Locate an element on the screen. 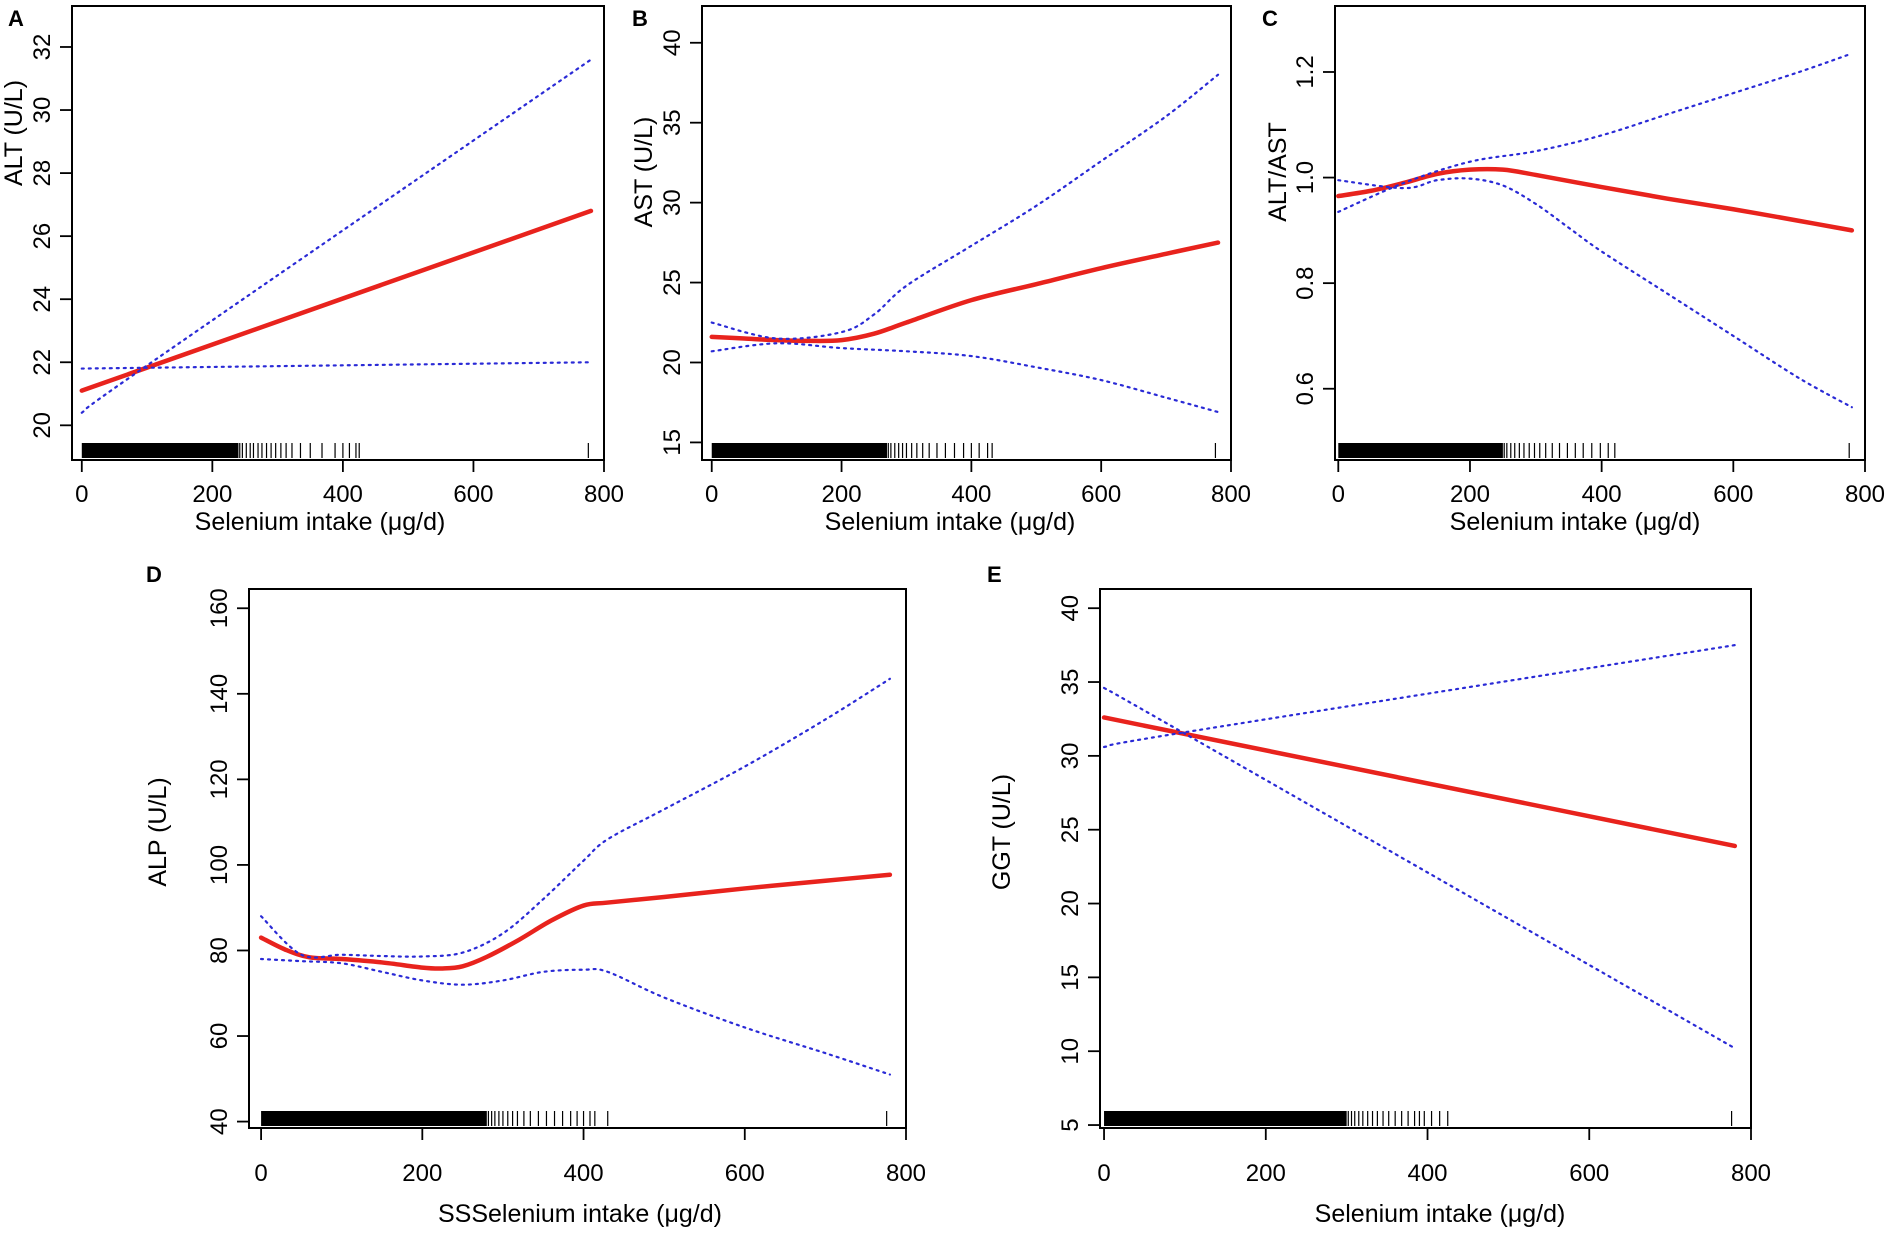 The height and width of the screenshot is (1233, 1890). y-tick-label: 5 is located at coordinates (1070, 1124).